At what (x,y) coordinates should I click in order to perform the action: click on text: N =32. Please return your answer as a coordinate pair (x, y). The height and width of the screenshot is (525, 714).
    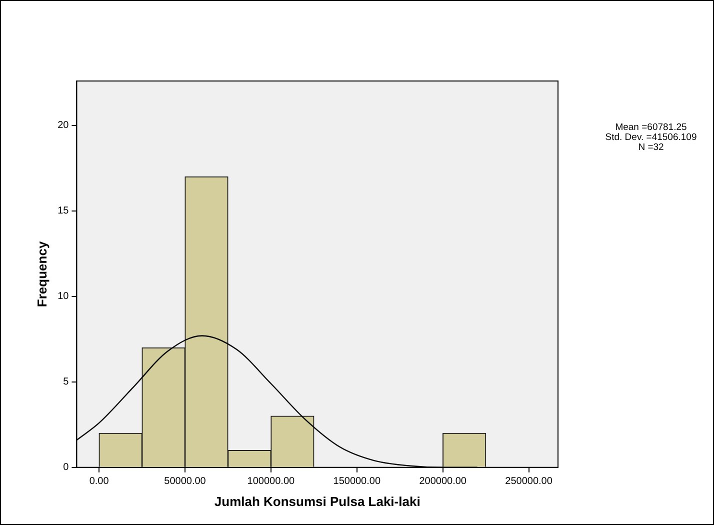
    Looking at the image, I should click on (651, 147).